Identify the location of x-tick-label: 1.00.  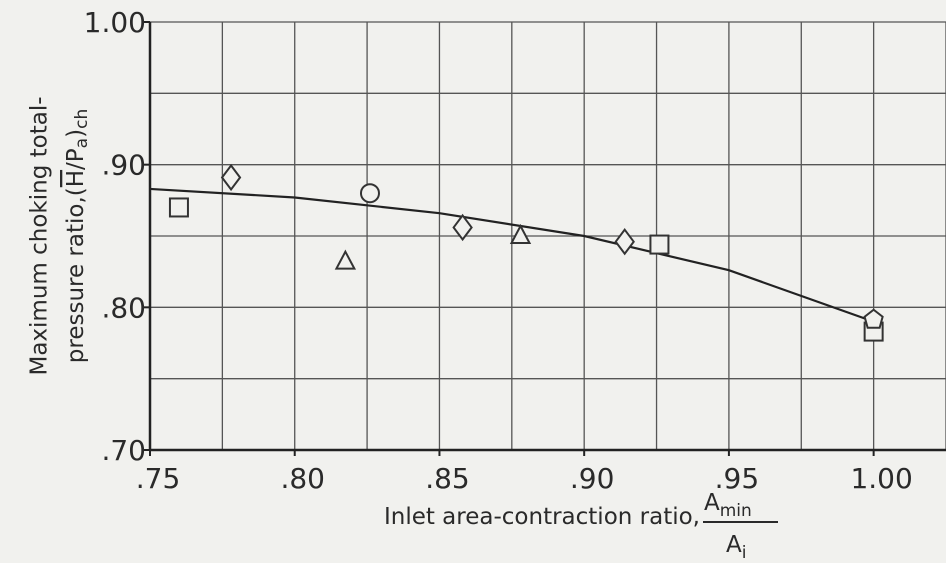
(881, 478).